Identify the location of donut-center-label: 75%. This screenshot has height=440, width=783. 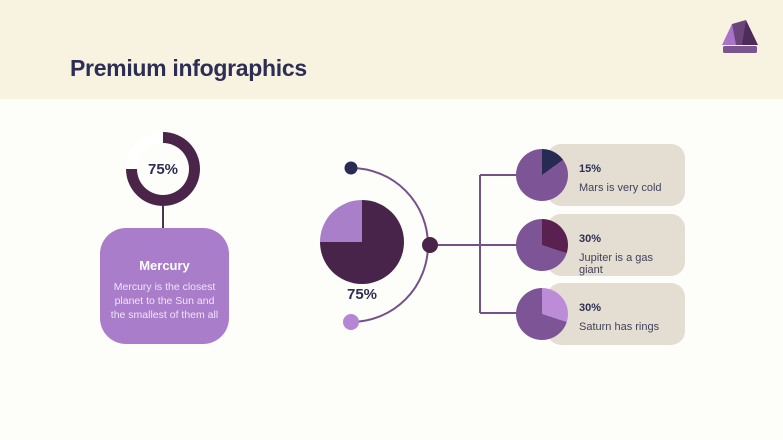
(163, 169).